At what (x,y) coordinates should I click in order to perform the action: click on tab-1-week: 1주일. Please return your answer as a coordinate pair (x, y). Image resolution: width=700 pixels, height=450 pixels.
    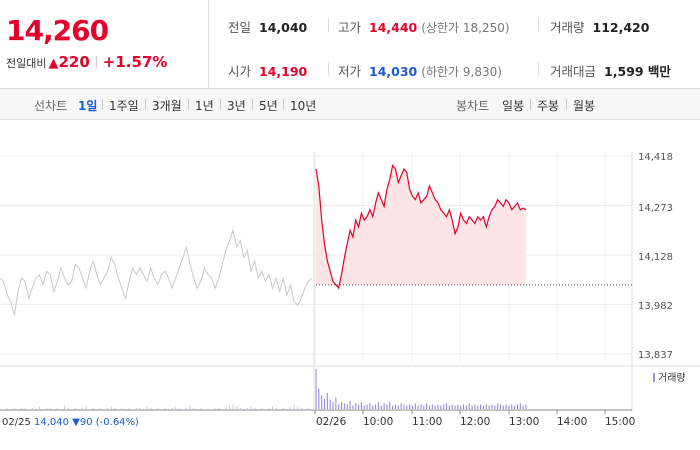
    Looking at the image, I should click on (124, 106).